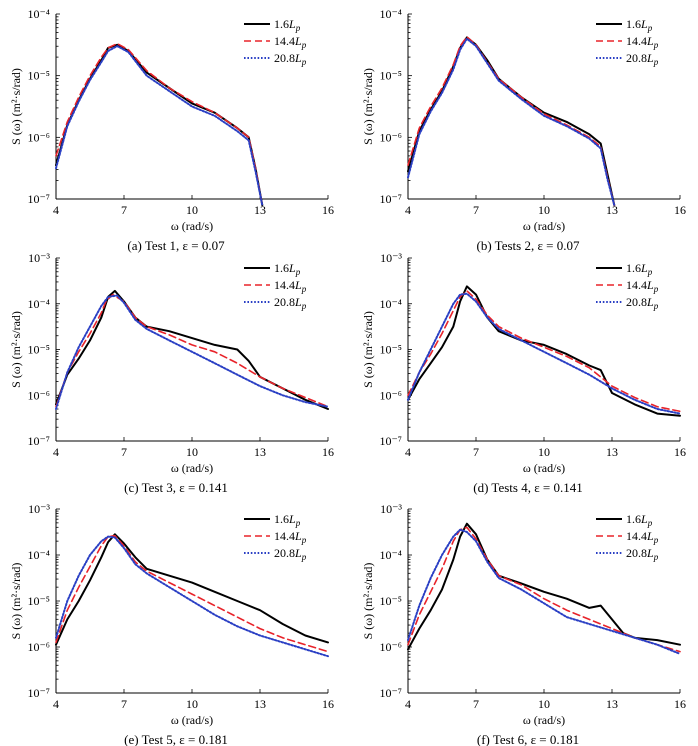 The height and width of the screenshot is (746, 698). Describe the element at coordinates (528, 487) in the screenshot. I see `chart-caption: (d) Tests 4, ε = 0.141` at that location.